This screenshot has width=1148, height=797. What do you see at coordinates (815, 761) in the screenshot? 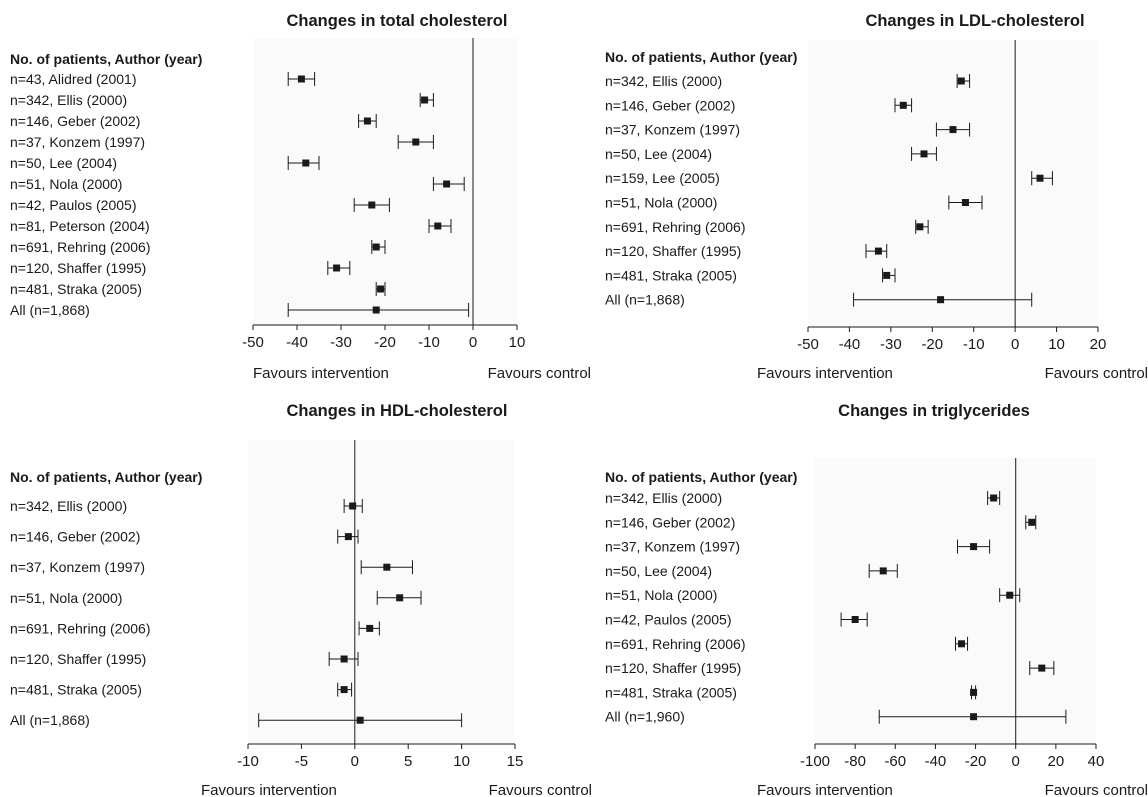
I see `x-tick-label: -100` at bounding box center [815, 761].